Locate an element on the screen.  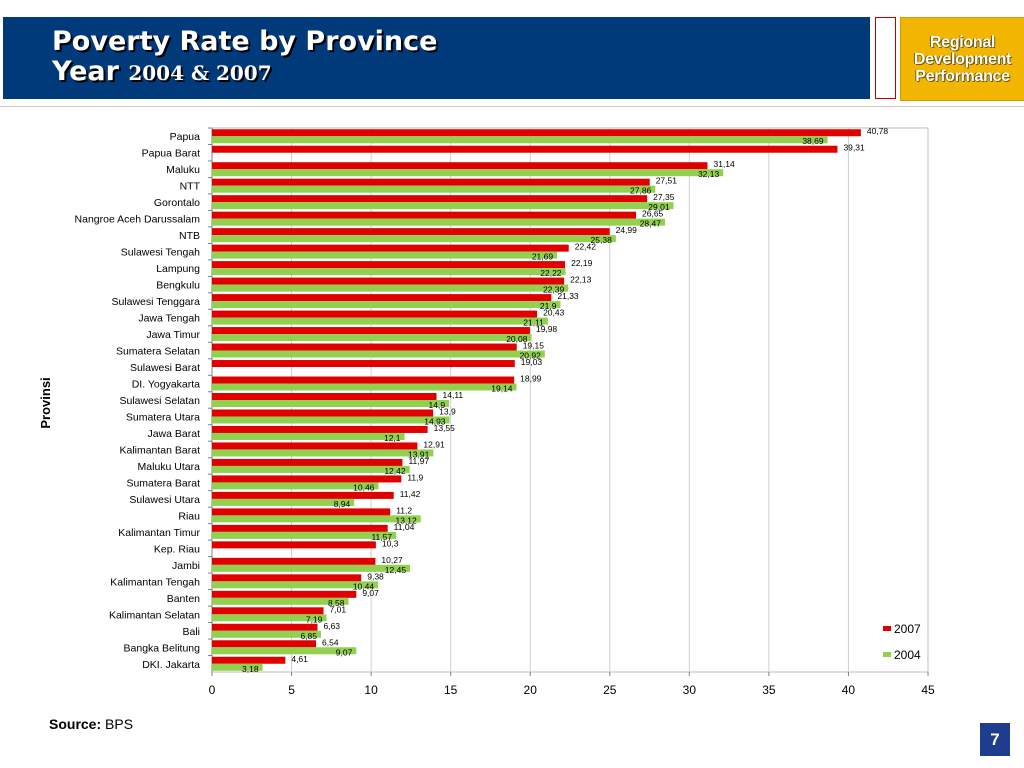
x-tick-label: 40 is located at coordinates (849, 690).